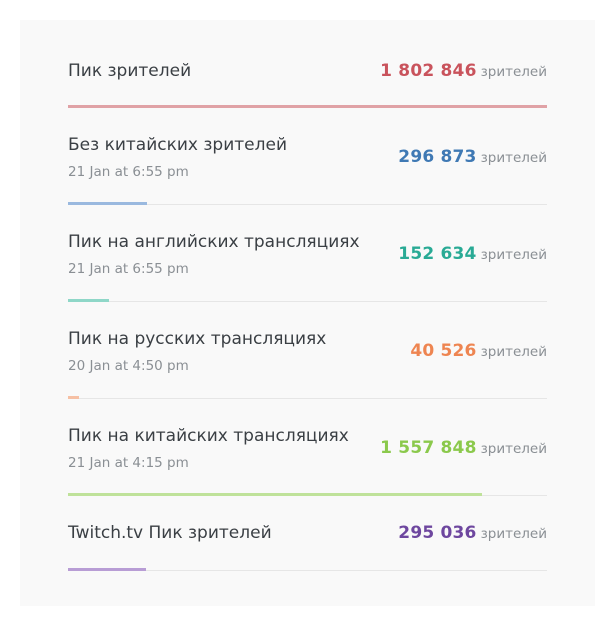  What do you see at coordinates (130, 71) in the screenshot?
I see `stat-label: Пик зрителей` at bounding box center [130, 71].